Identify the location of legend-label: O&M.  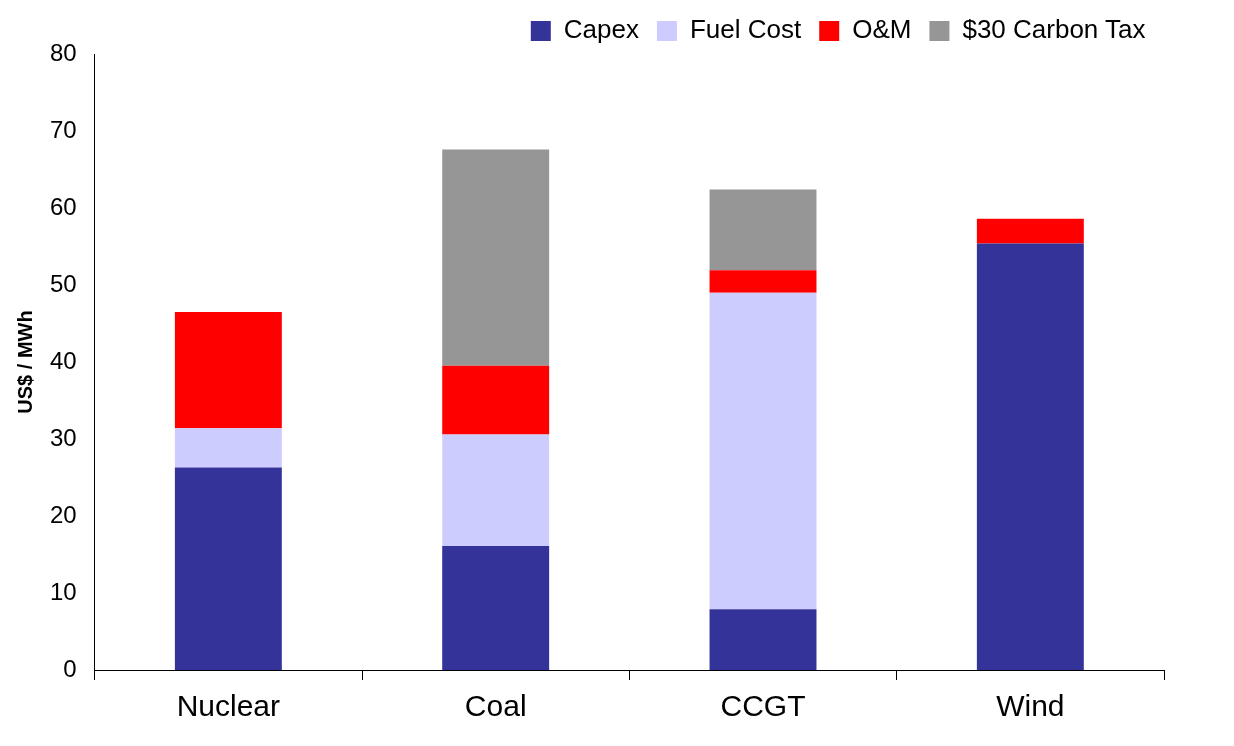
(882, 29).